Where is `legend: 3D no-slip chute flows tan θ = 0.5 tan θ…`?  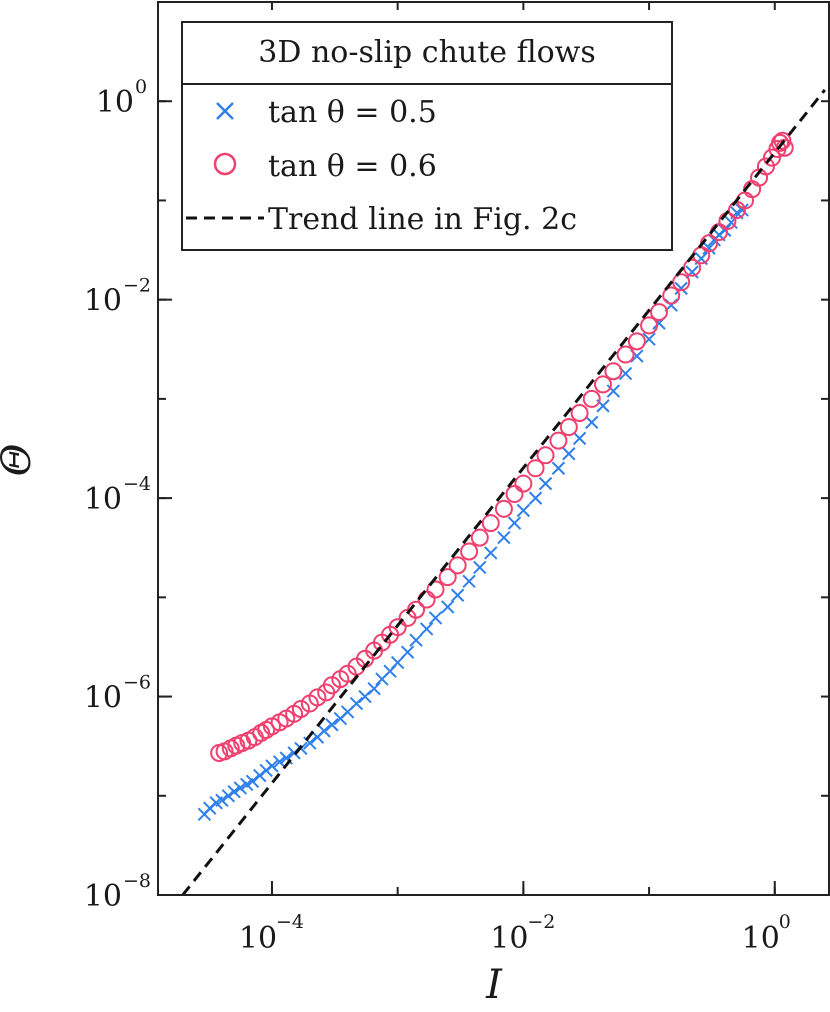
legend: 3D no-slip chute flows tan θ = 0.5 tan θ… is located at coordinates (427, 136).